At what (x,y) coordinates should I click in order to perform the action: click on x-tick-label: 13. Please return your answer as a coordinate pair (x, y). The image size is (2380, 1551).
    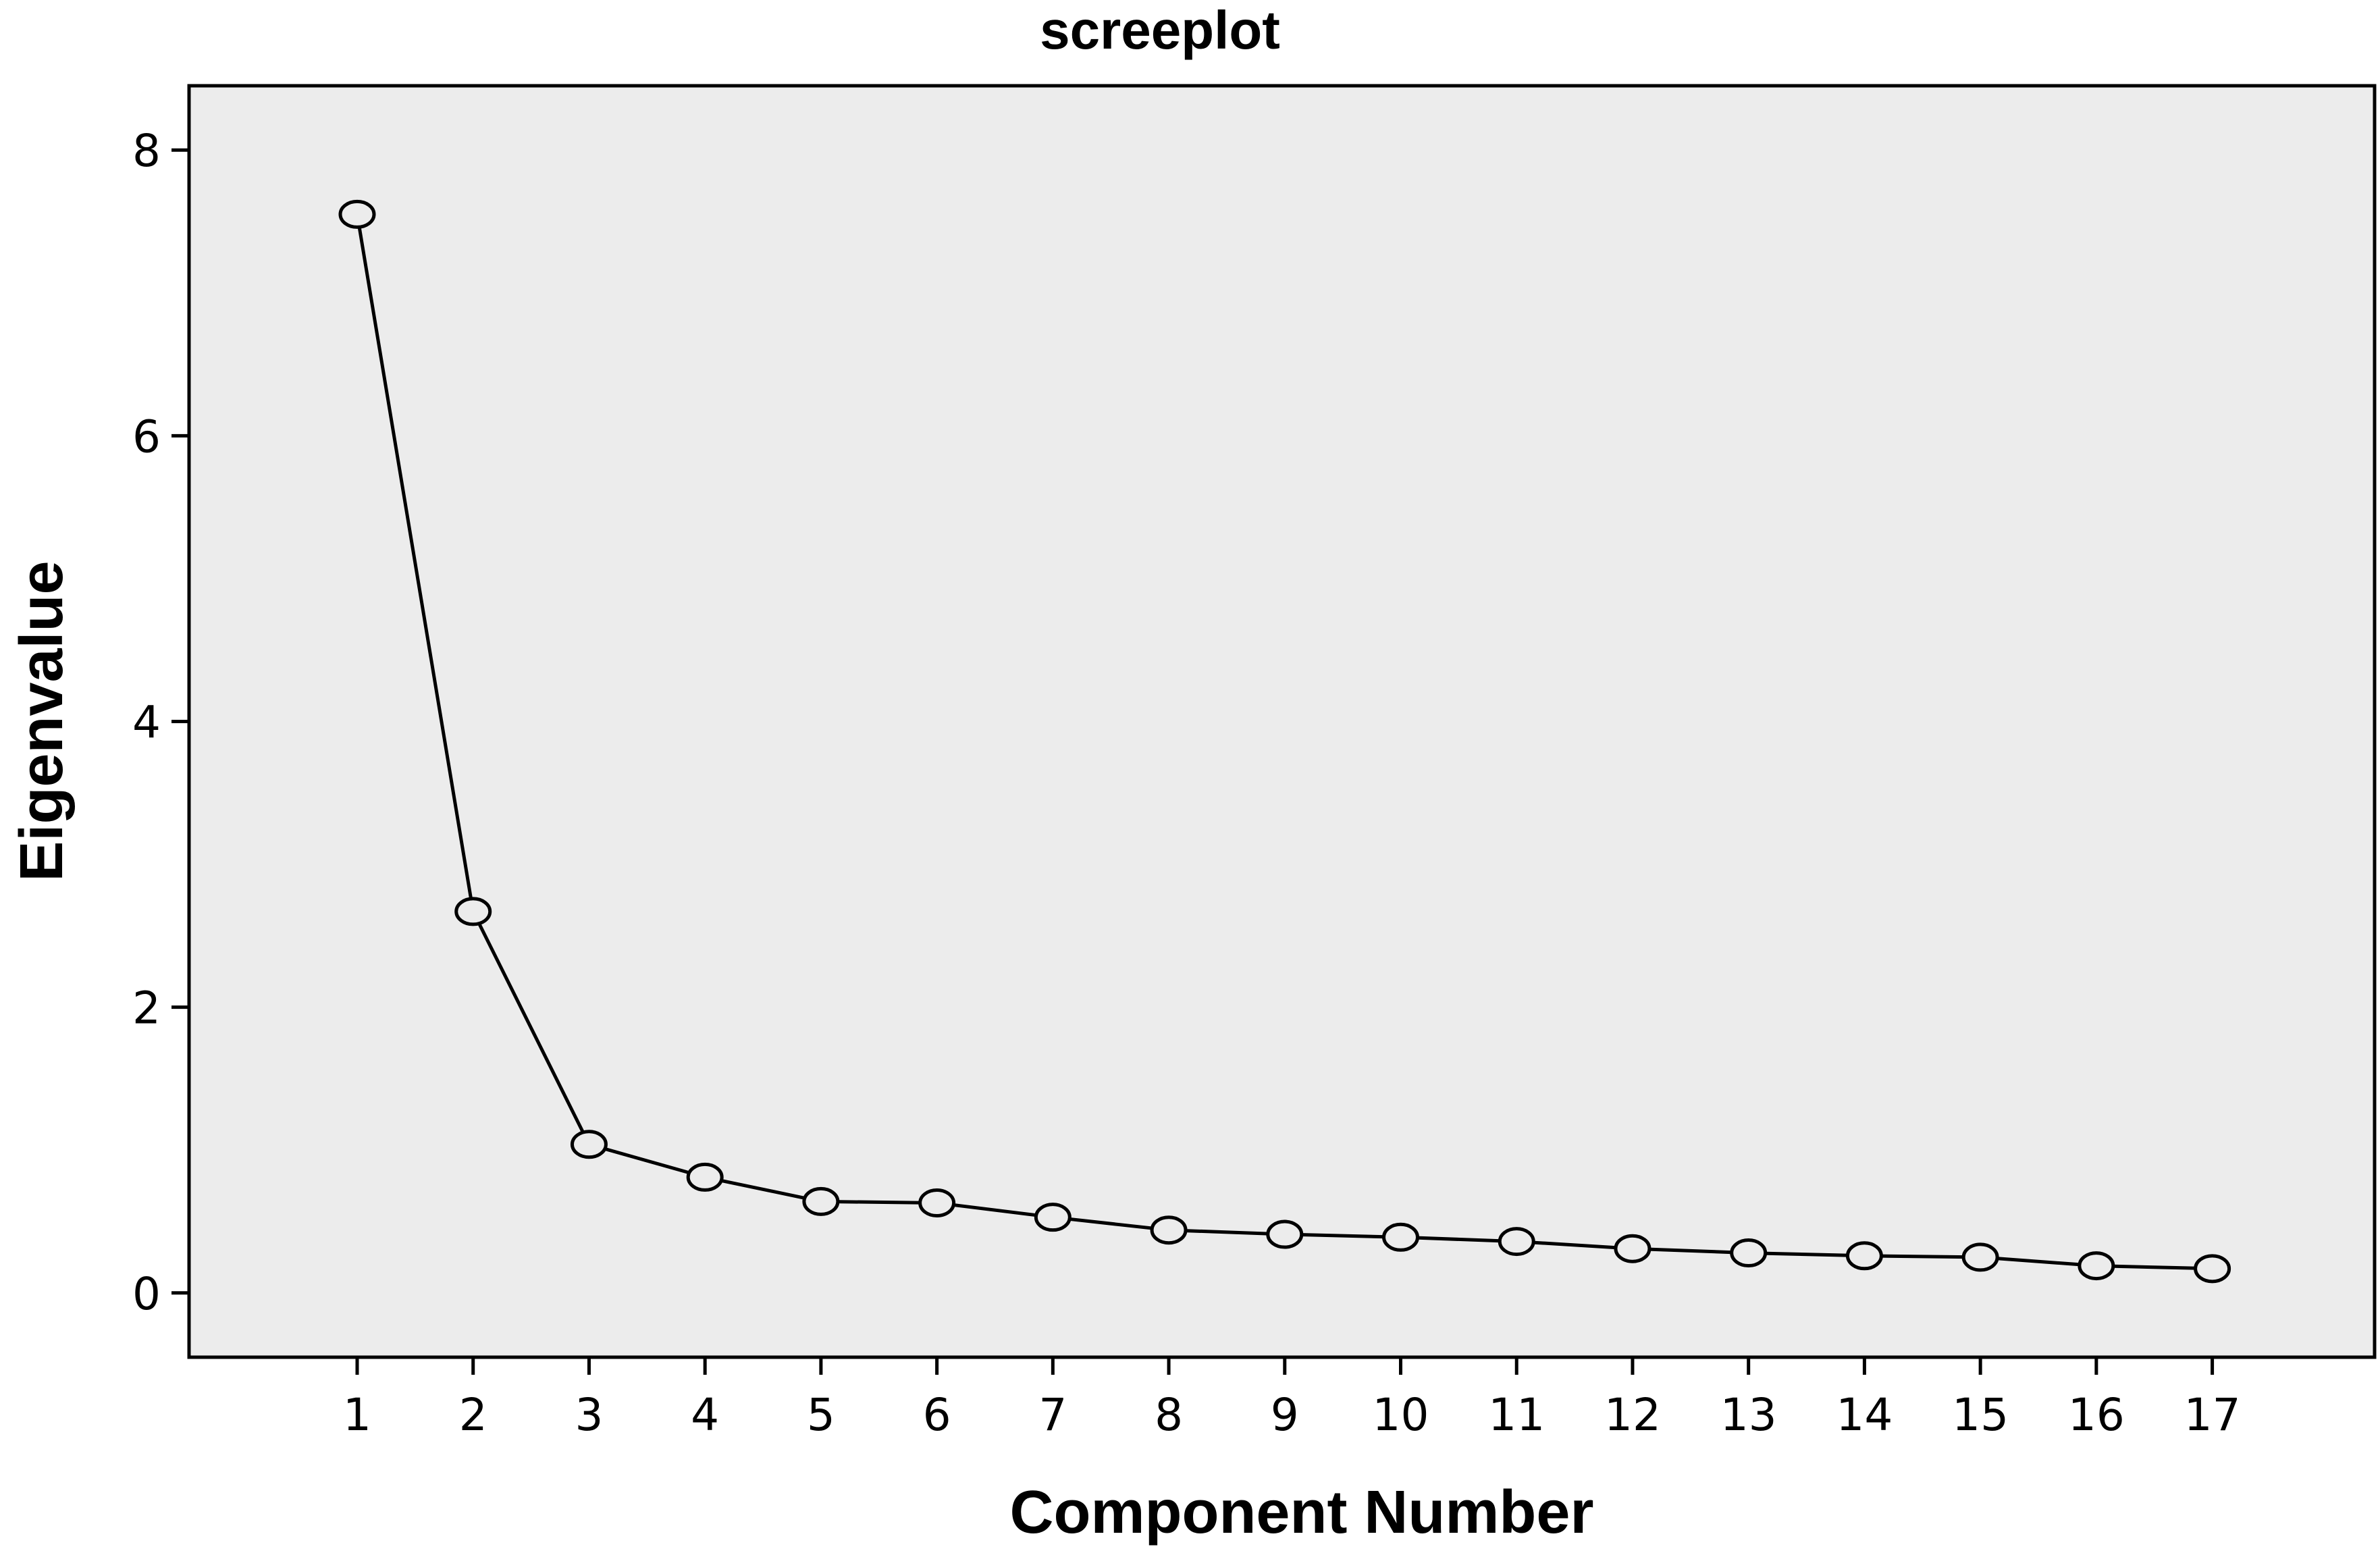
    Looking at the image, I should click on (1748, 1415).